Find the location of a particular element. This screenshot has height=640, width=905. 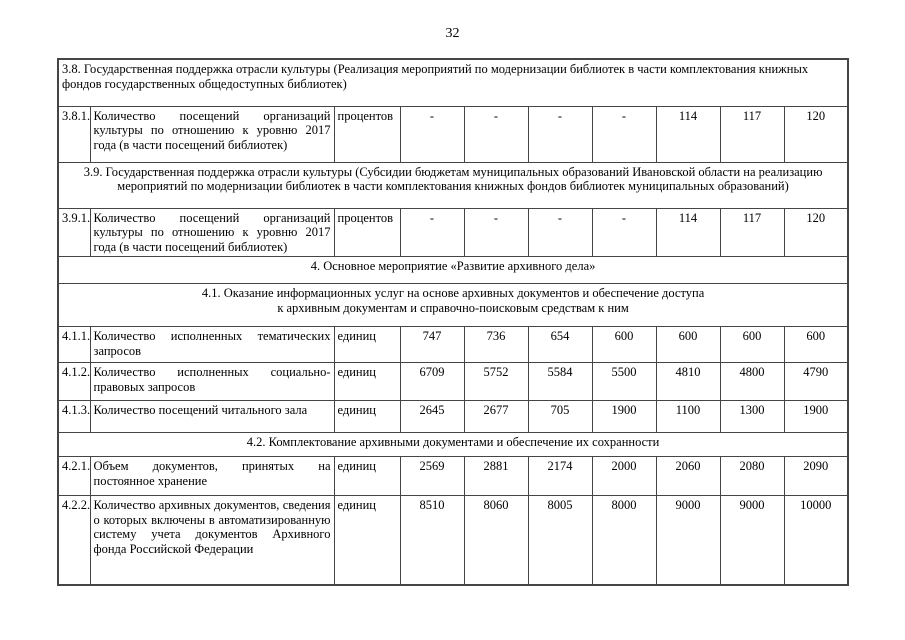

value-cell: 705 is located at coordinates (560, 416).